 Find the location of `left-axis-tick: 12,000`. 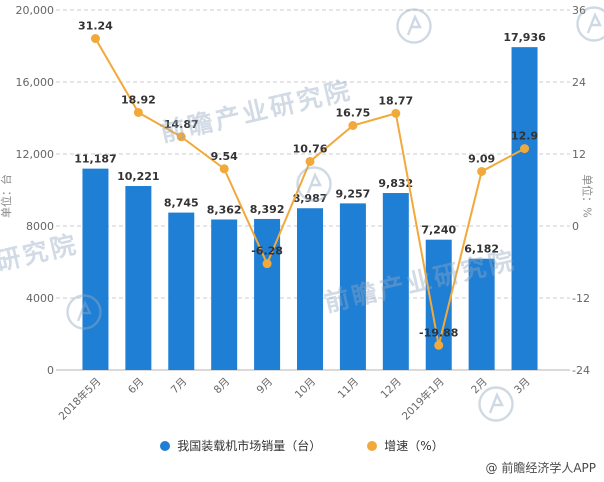

left-axis-tick: 12,000 is located at coordinates (35, 154).